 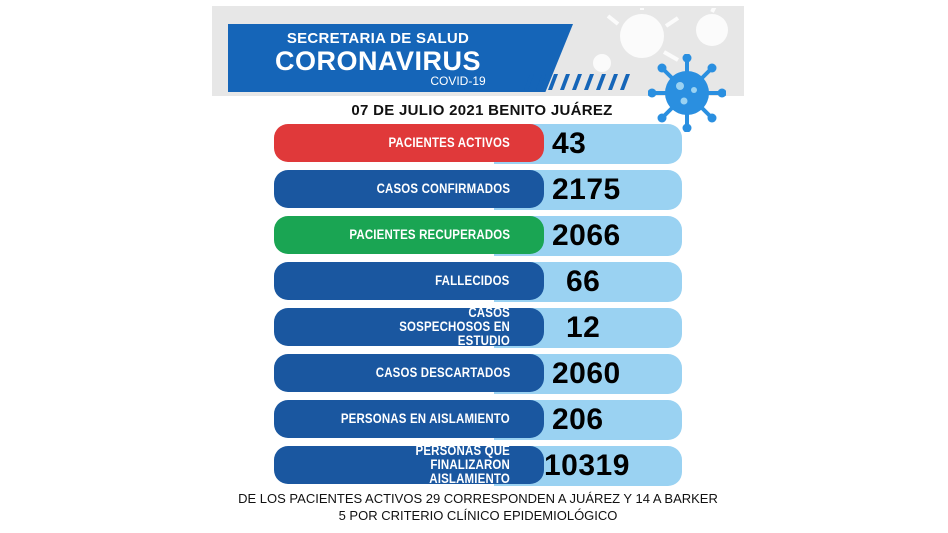 I want to click on stripes-decoration, so click(x=577, y=82).